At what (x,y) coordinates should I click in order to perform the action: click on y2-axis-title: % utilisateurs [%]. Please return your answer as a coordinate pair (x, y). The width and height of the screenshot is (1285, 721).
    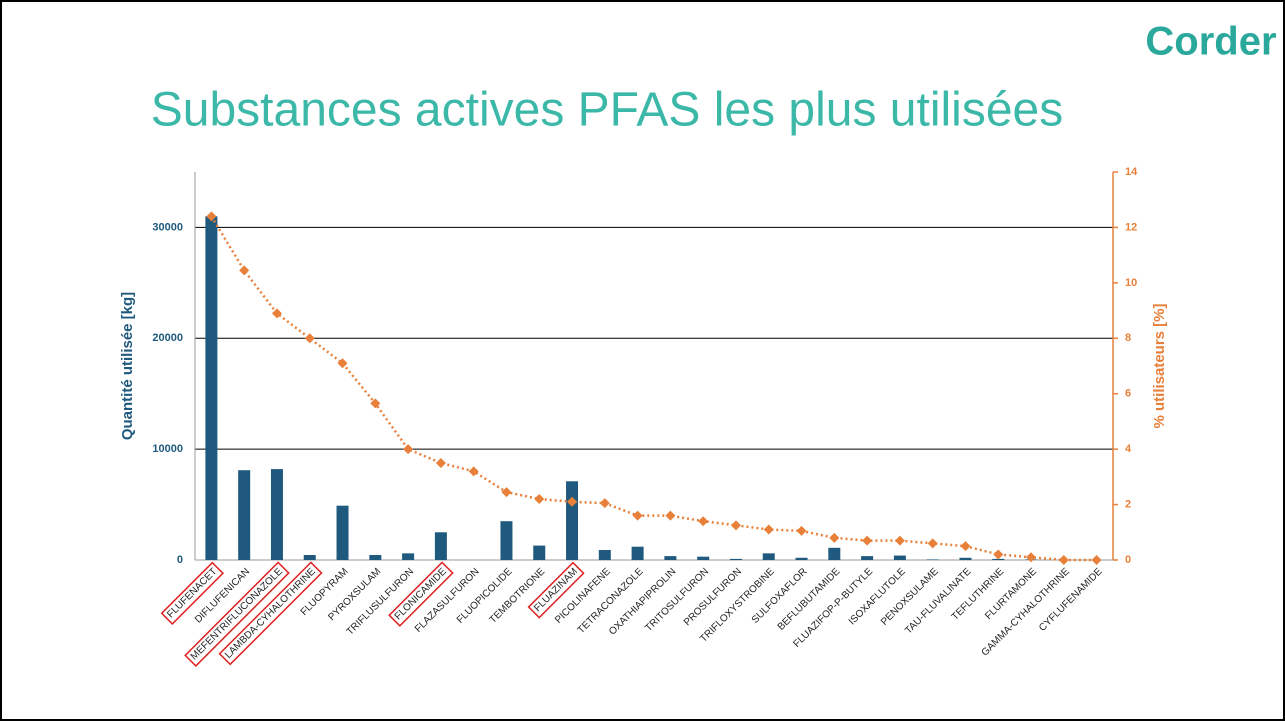
    Looking at the image, I should click on (1159, 365).